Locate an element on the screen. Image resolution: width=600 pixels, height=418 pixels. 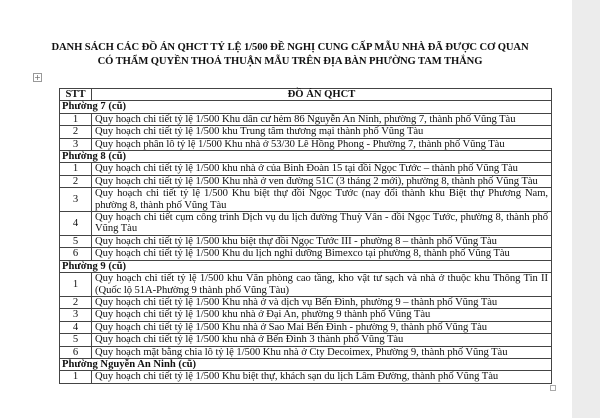
table-resize-handle is located at coordinates (553, 388).